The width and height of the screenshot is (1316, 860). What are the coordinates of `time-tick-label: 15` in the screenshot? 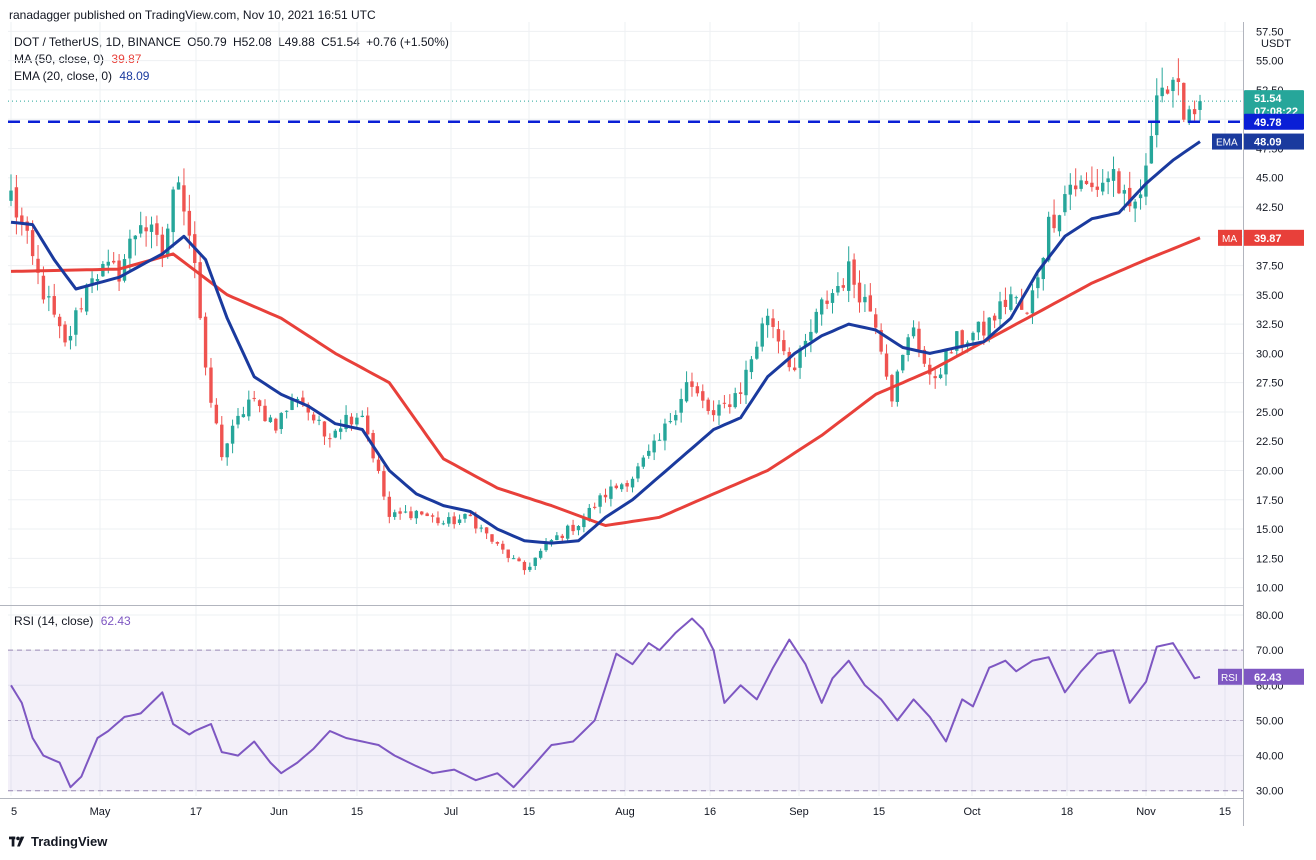 It's located at (879, 812).